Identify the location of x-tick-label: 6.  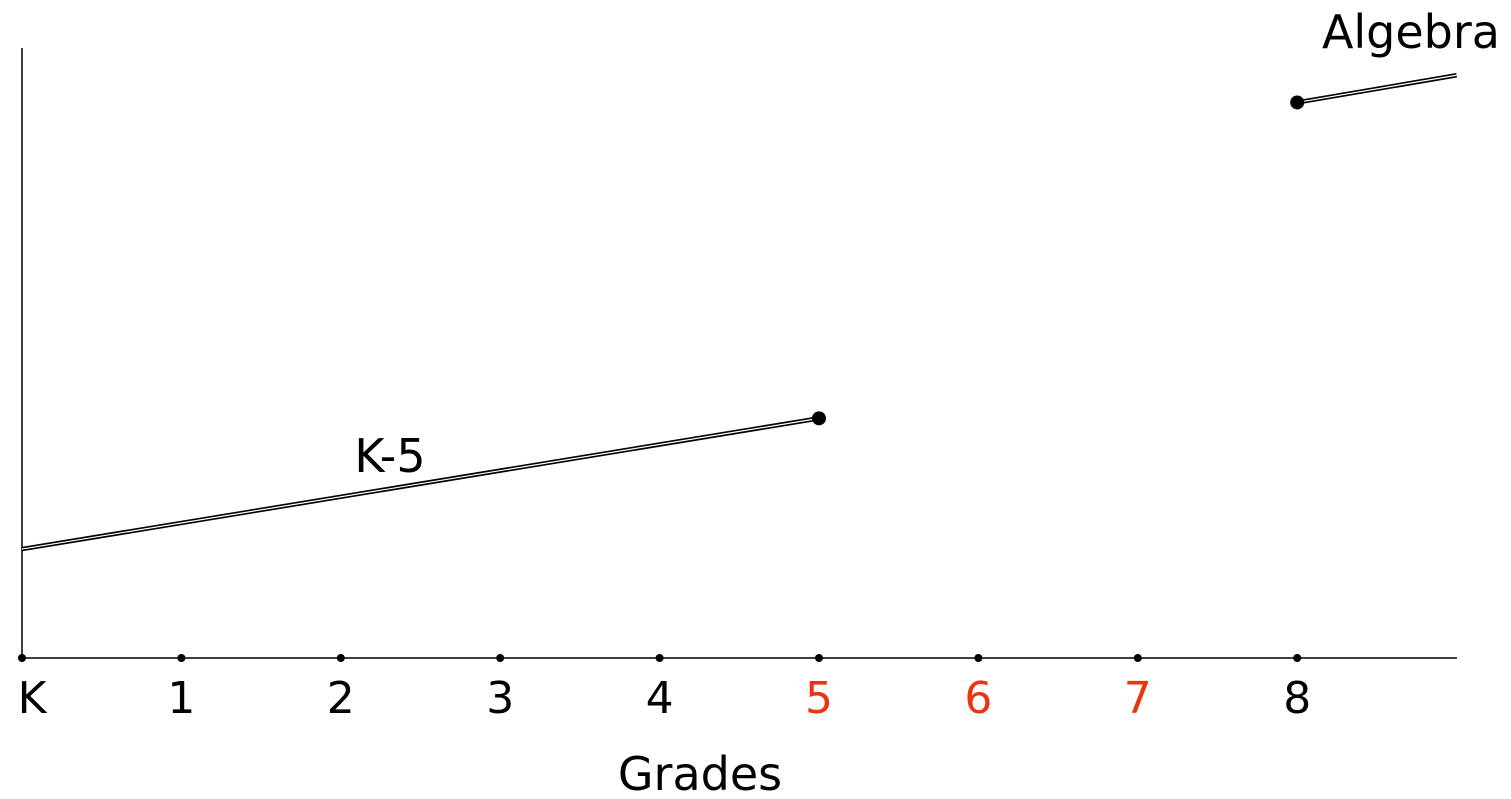
(978, 698).